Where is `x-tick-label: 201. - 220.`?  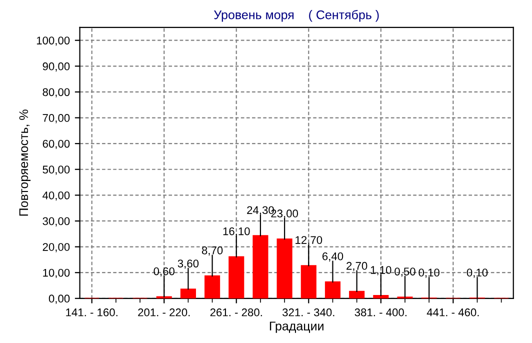 x-tick-label: 201. - 220. is located at coordinates (164, 312).